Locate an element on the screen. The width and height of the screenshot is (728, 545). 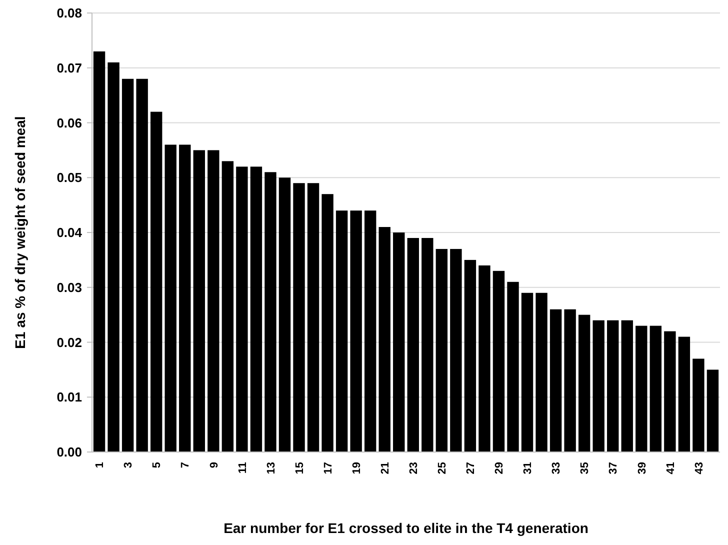
x-tick-label: 41 is located at coordinates (670, 468).